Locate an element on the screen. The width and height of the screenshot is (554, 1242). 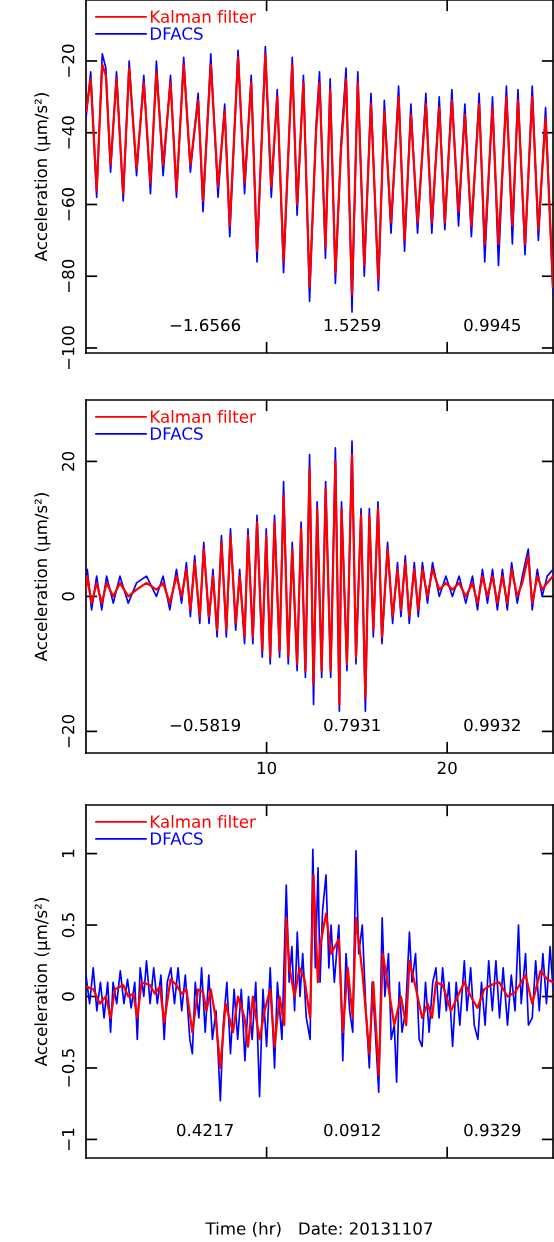
y-tick-label: 0.5 is located at coordinates (68, 925).